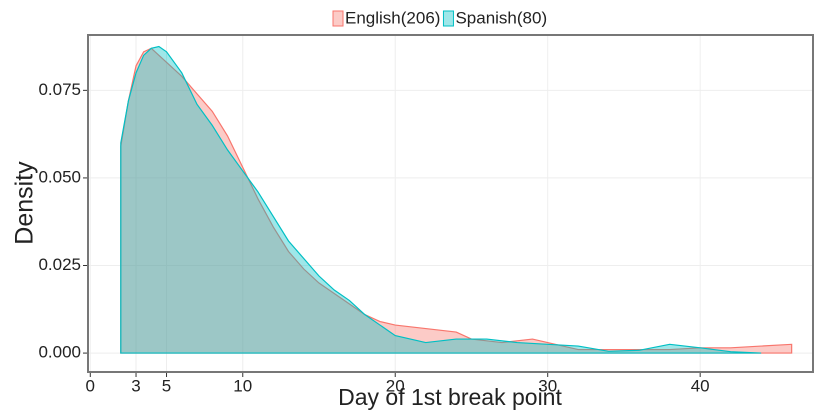 This screenshot has width=814, height=414. Describe the element at coordinates (59, 176) in the screenshot. I see `y-tick-label: 0.050` at that location.